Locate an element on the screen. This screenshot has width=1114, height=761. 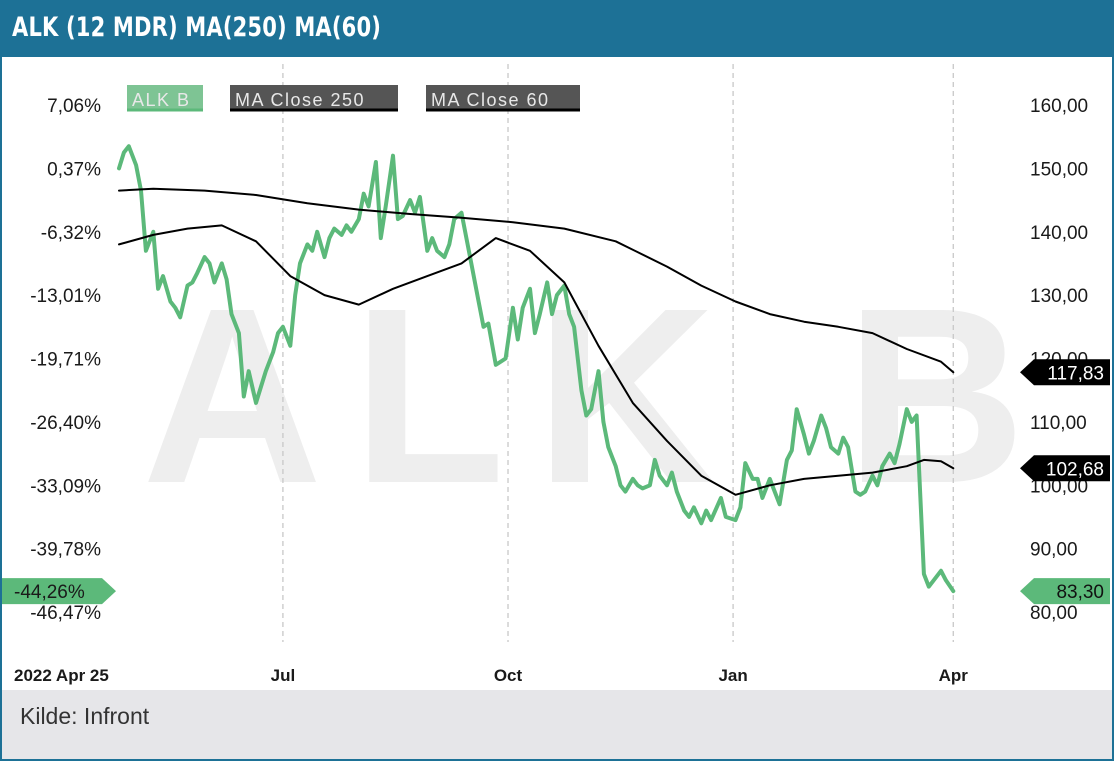
price-tag is located at coordinates (1065, 591).